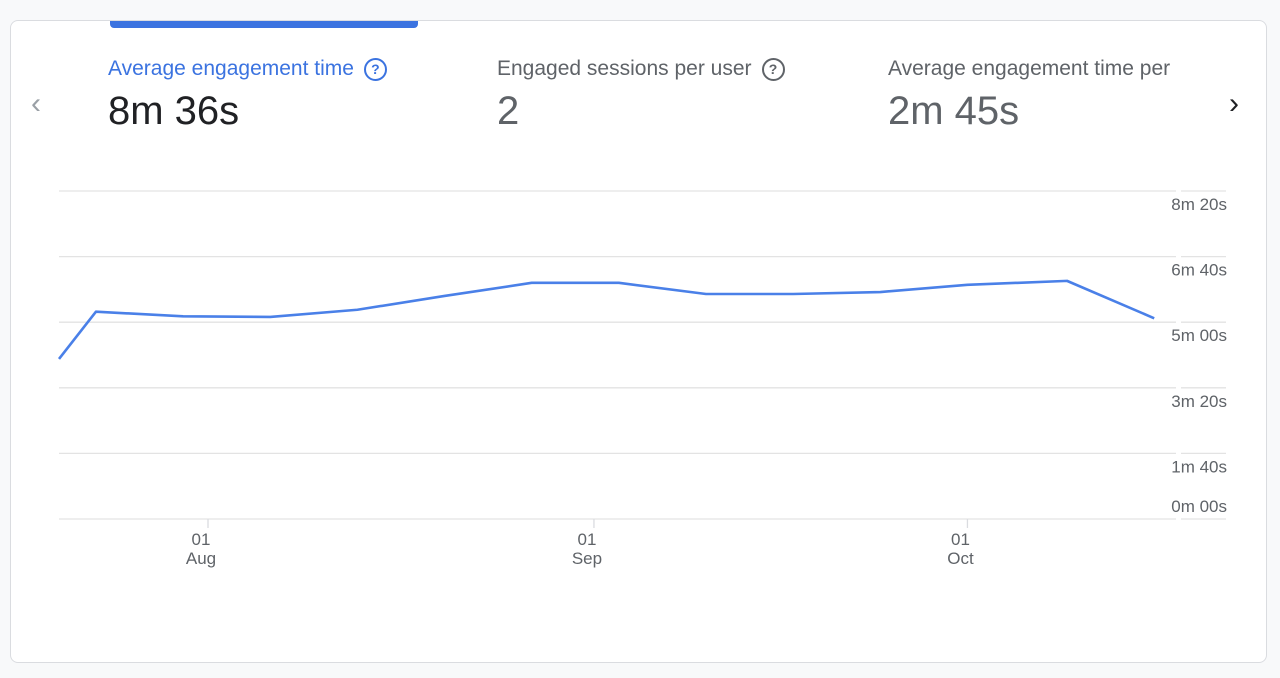 The width and height of the screenshot is (1280, 678). I want to click on y-tick-label: 8m 20s, so click(1199, 204).